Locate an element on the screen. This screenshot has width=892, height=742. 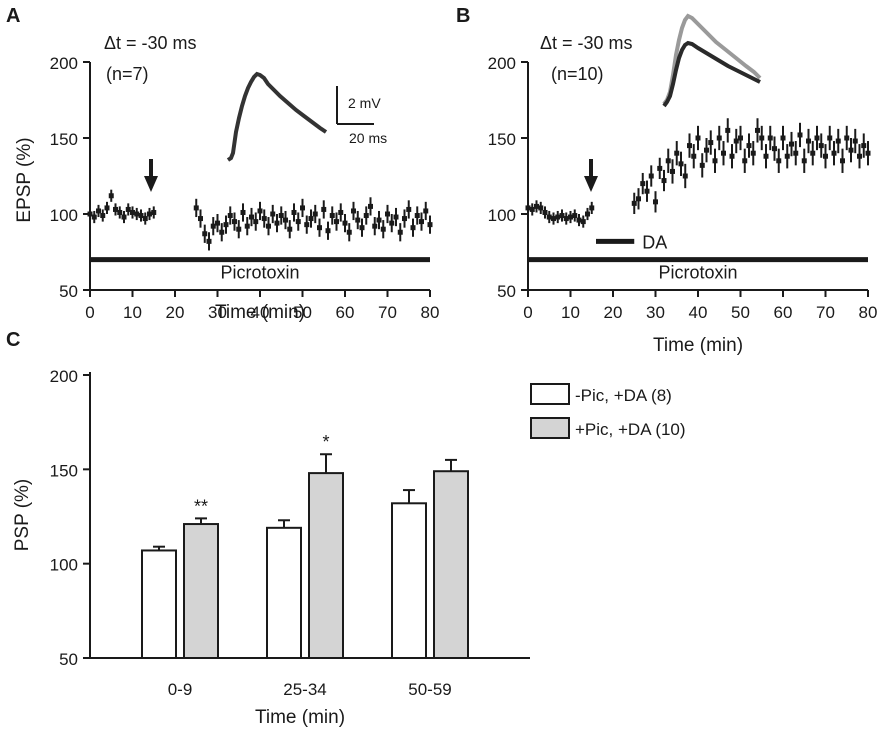
panel-b-y-ticks: 50 100 150 200 is located at coordinates (508, 177).